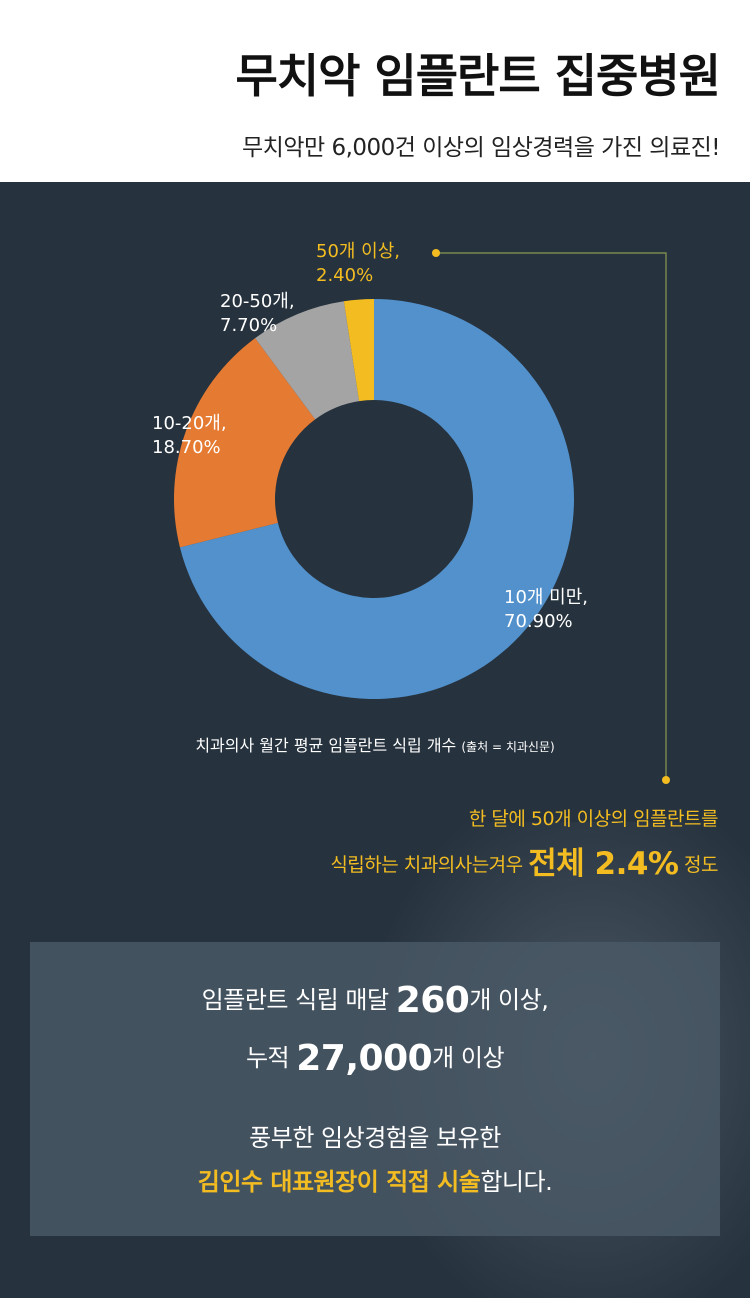 Image resolution: width=750 pixels, height=1298 pixels. What do you see at coordinates (481, 148) in the screenshot?
I see `page-subtitle: 무치악만 6,000건 이상의 임상경력을 가진 의료진!` at bounding box center [481, 148].